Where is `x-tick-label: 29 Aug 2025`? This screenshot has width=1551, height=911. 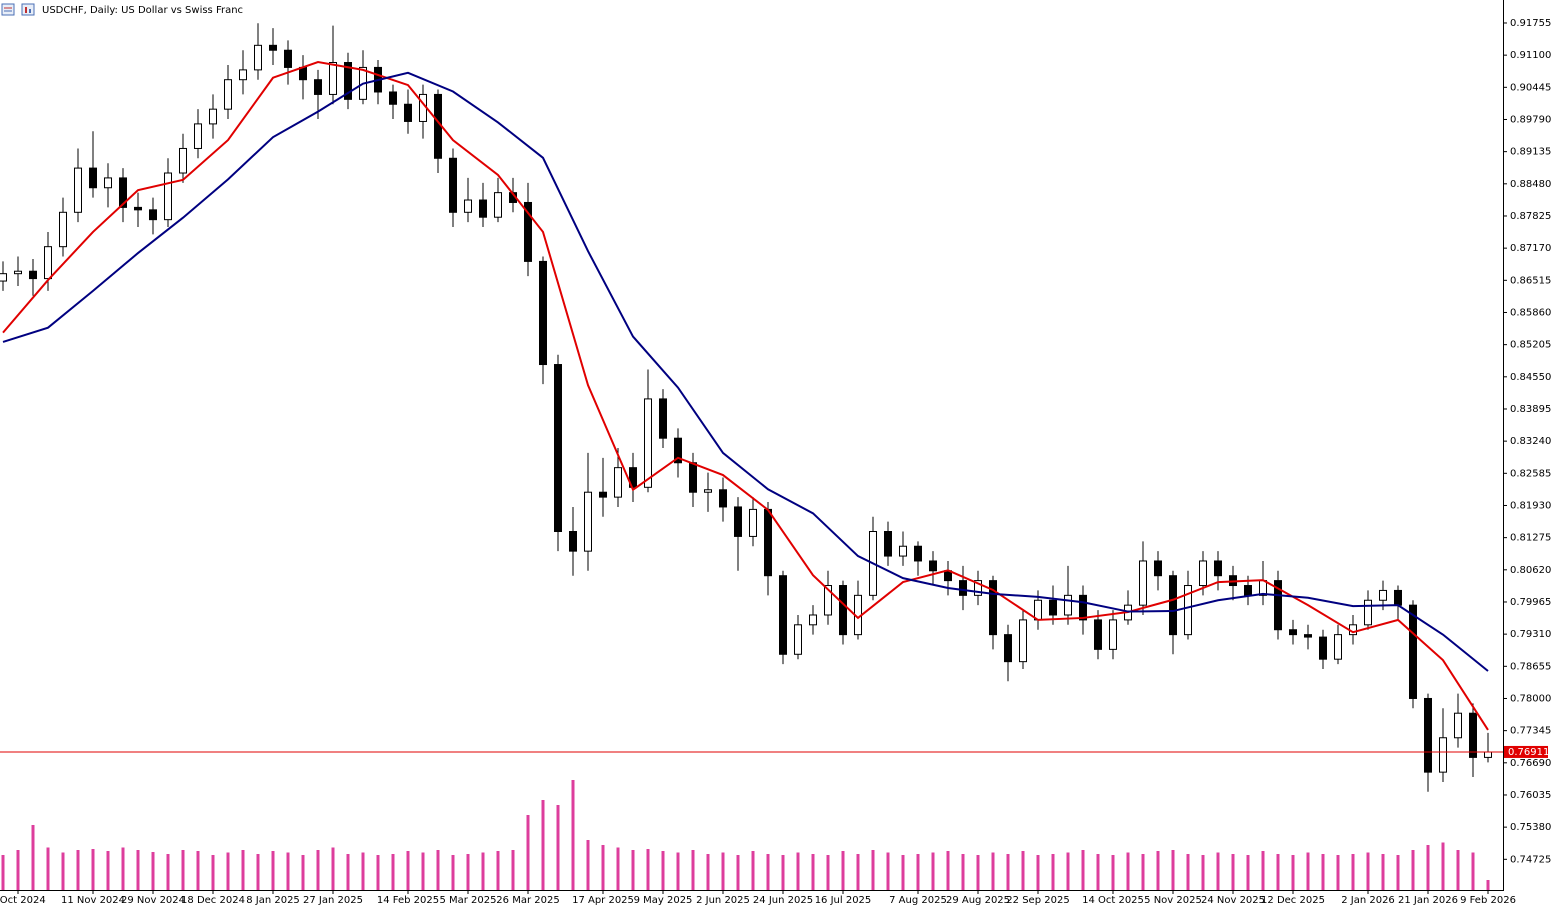
x-tick-label: 29 Aug 2025 is located at coordinates (978, 900).